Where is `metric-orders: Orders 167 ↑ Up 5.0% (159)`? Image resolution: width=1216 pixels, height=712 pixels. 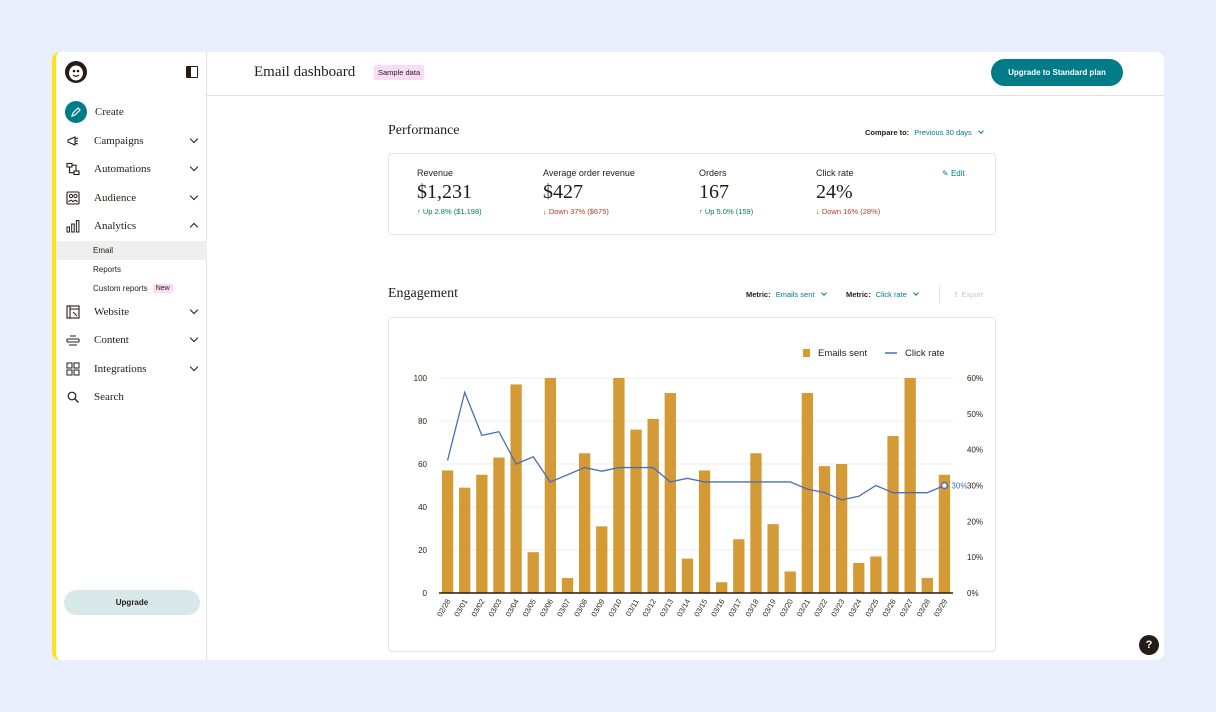
metric-orders: Orders 167 ↑ Up 5.0% (159) is located at coordinates (726, 192).